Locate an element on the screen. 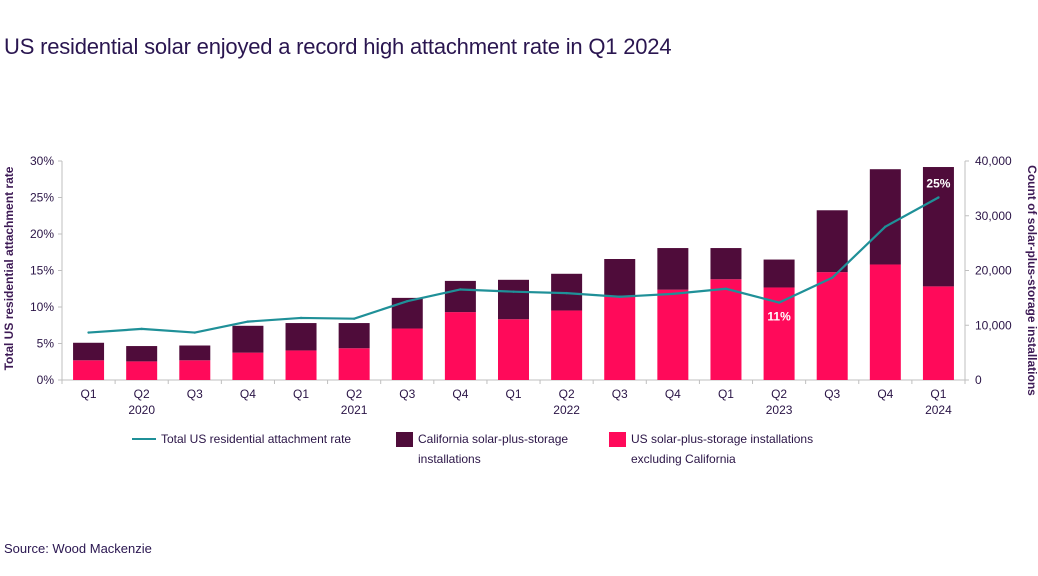 The width and height of the screenshot is (1038, 576). y-tick-label-right: 40,000 is located at coordinates (993, 161).